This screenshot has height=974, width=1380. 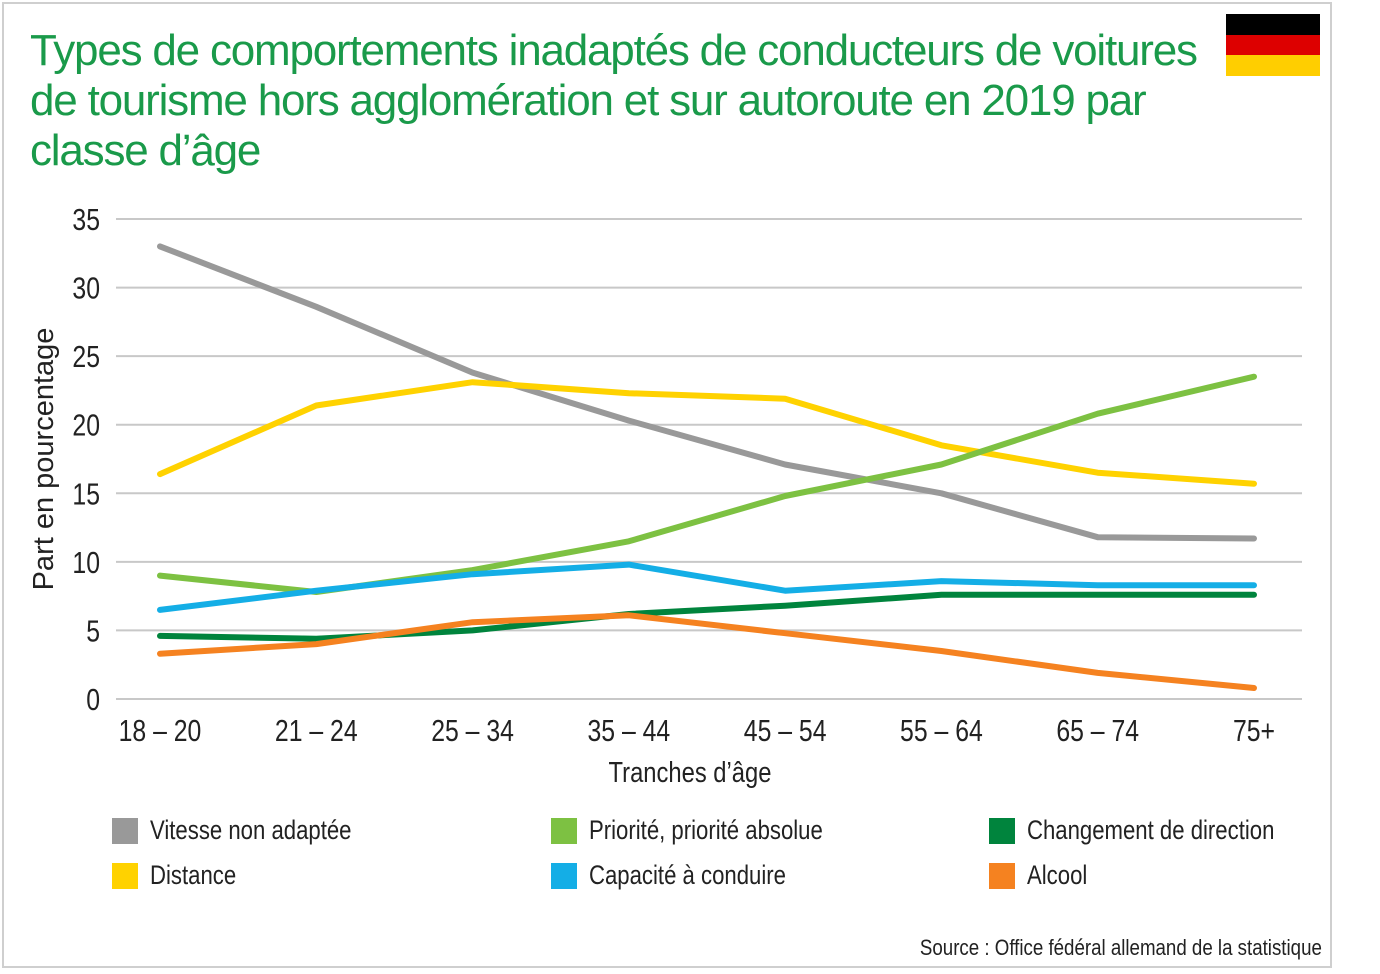 What do you see at coordinates (706, 830) in the screenshot?
I see `legend-label-priorite: Priorité, priorité absolue` at bounding box center [706, 830].